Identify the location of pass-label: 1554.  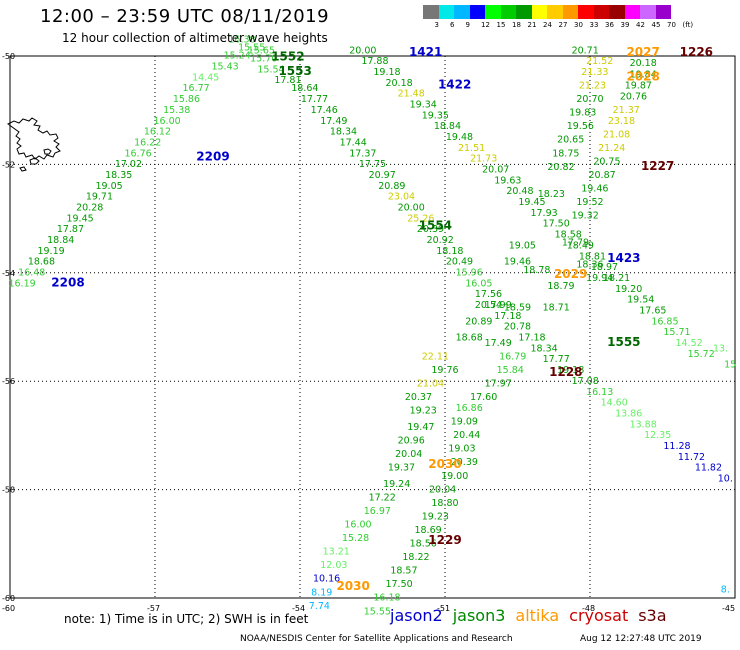
(435, 225).